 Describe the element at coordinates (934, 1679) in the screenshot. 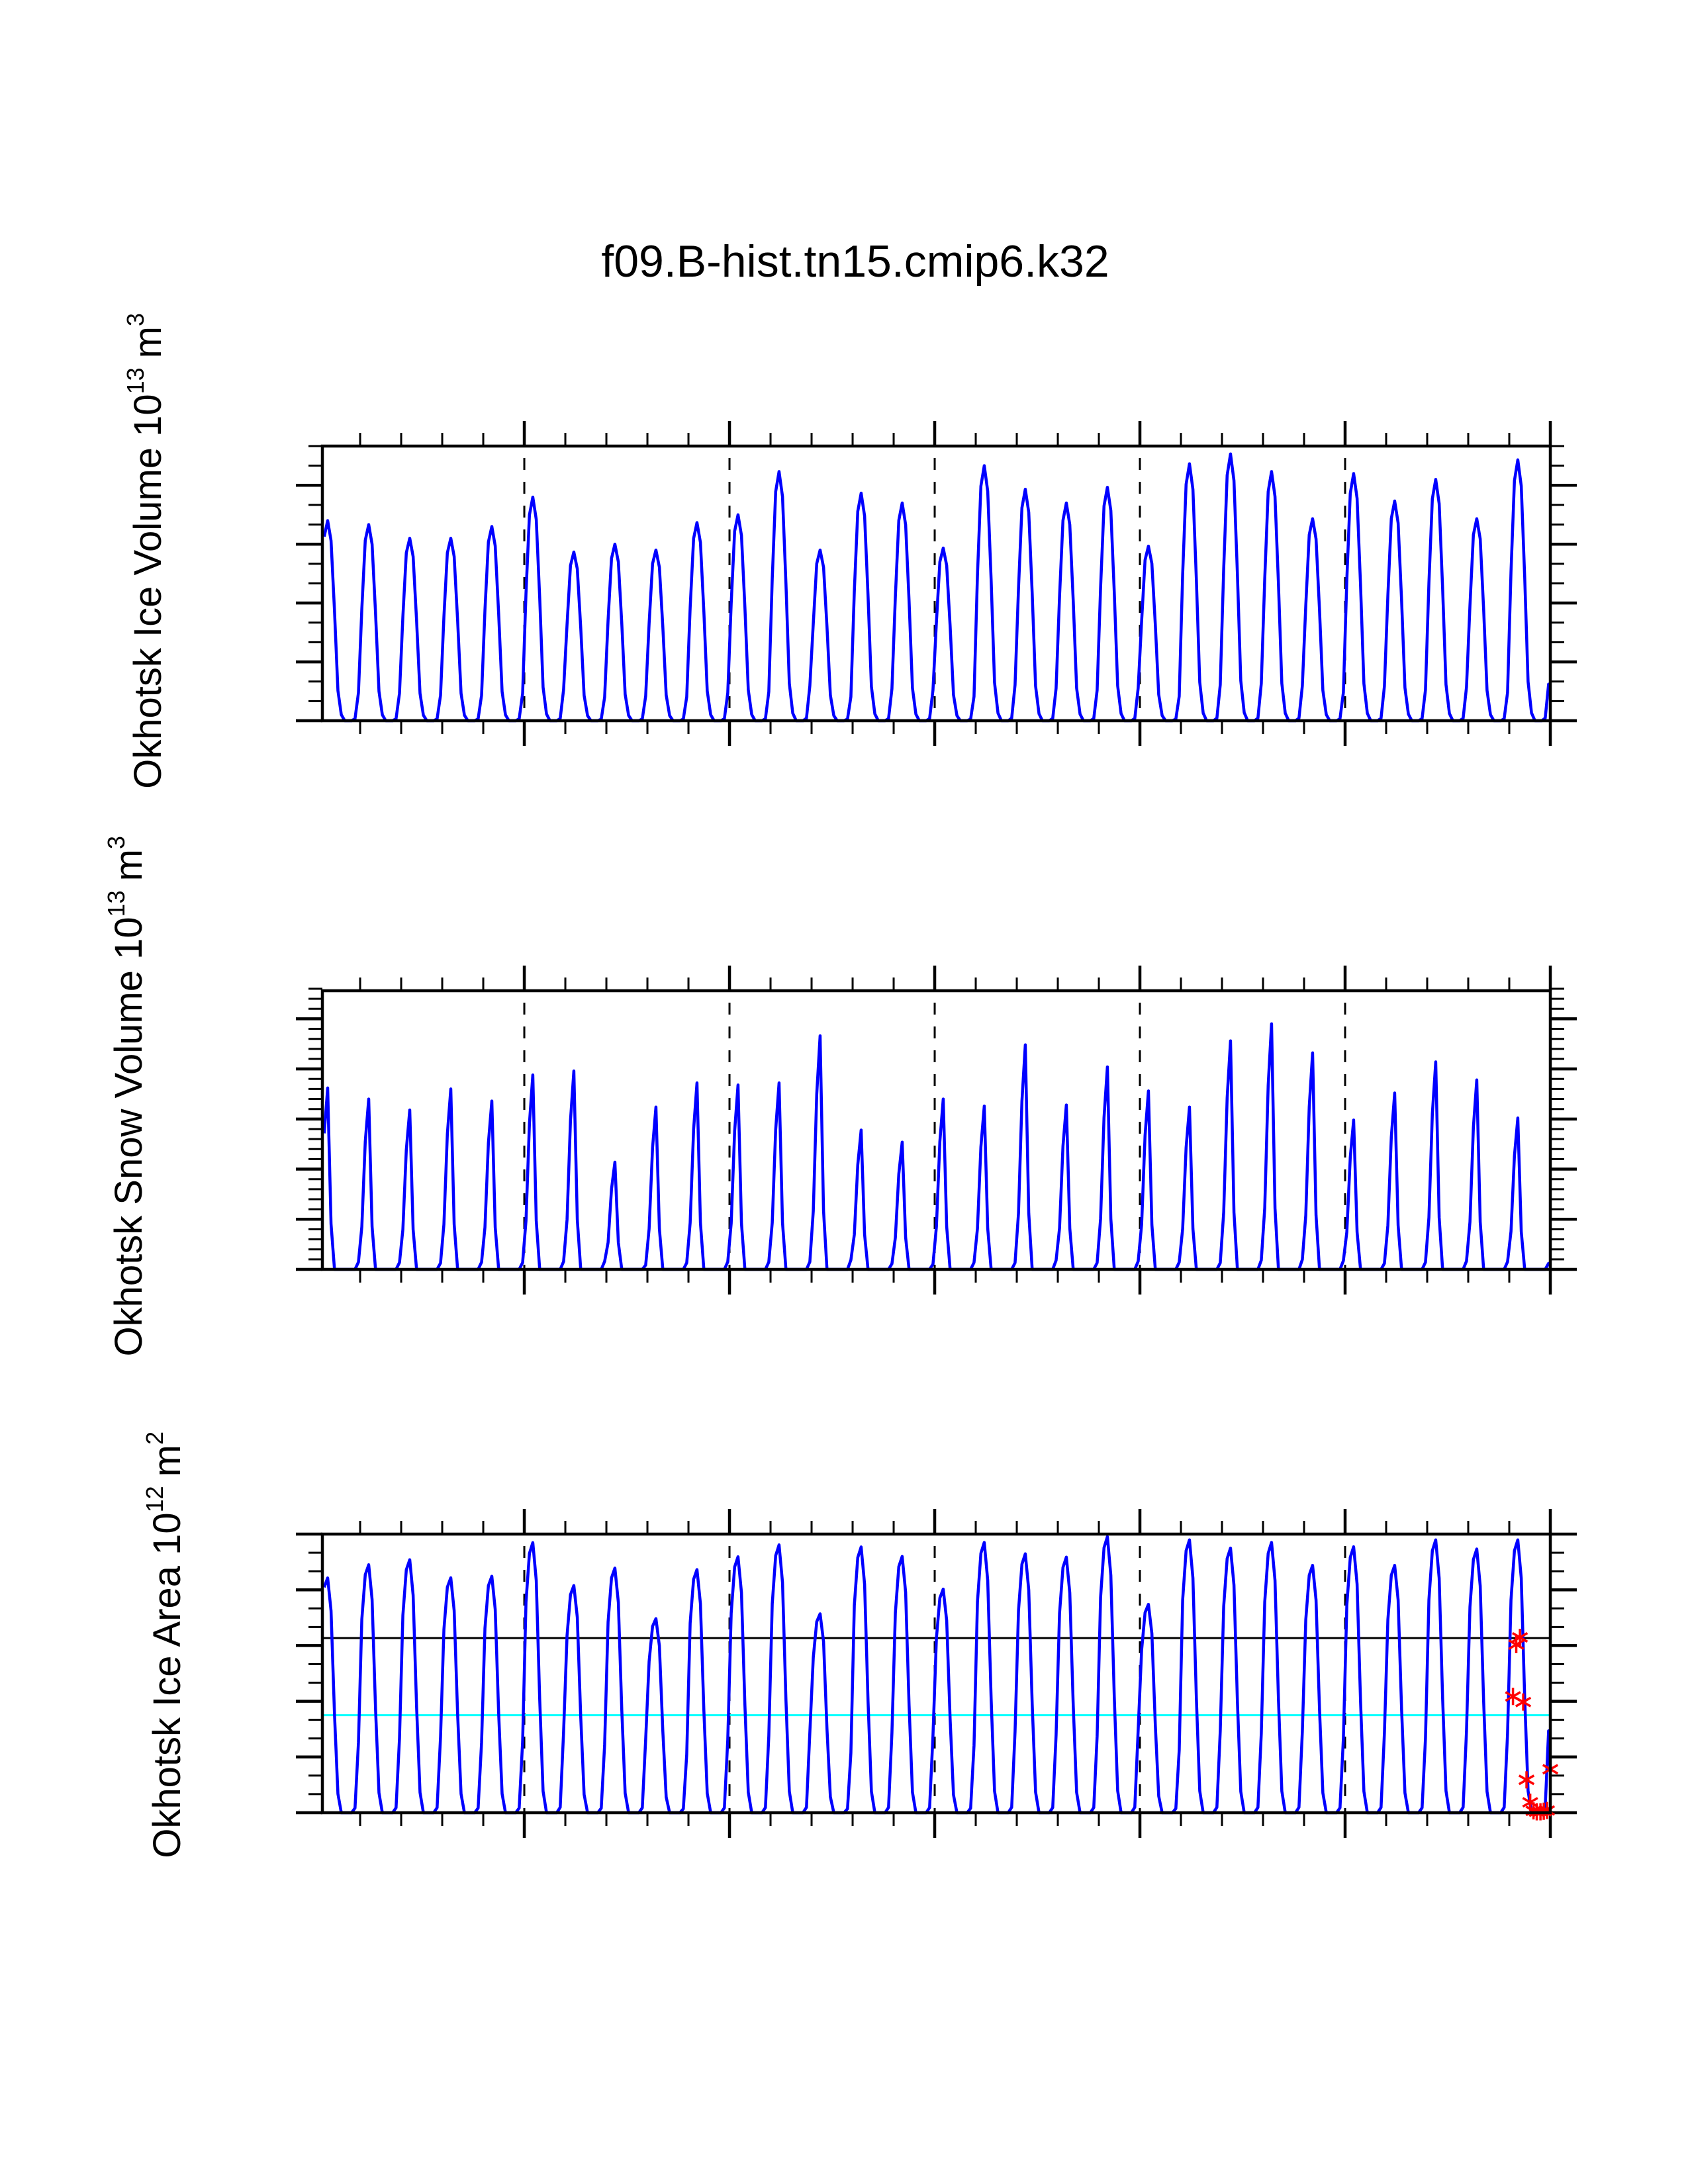

I see `vertical-grid-lines` at that location.